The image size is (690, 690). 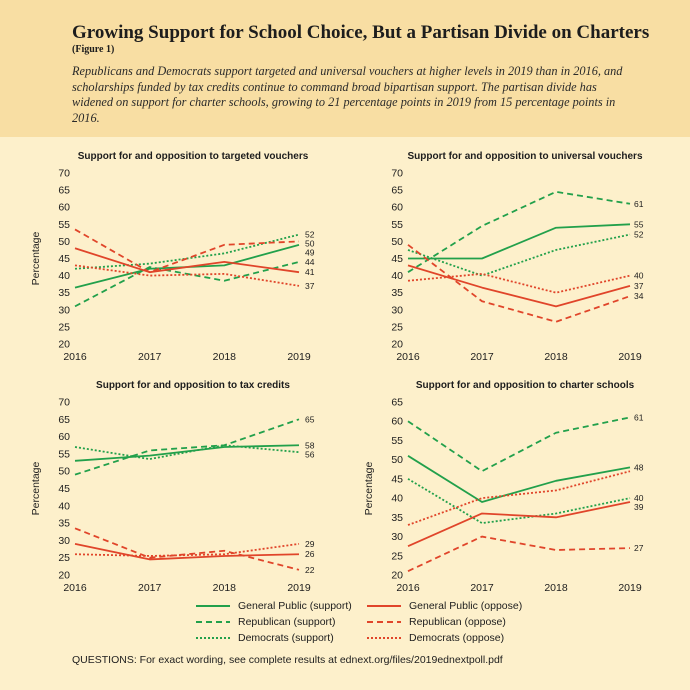 I want to click on end-value-label: 34, so click(x=639, y=296).